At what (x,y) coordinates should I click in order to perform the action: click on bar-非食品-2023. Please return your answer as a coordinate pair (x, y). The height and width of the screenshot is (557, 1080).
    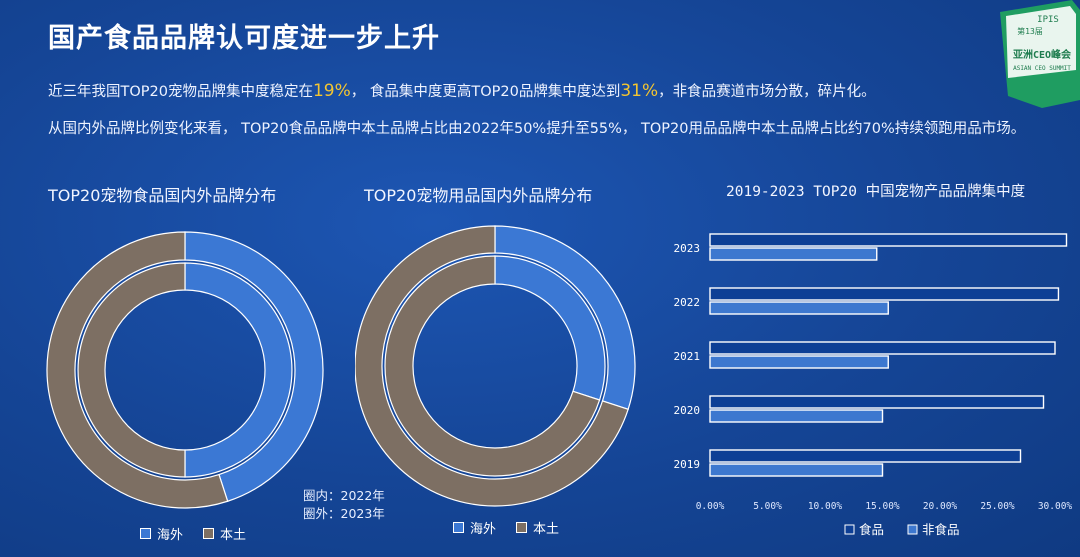
    Looking at the image, I should click on (793, 254).